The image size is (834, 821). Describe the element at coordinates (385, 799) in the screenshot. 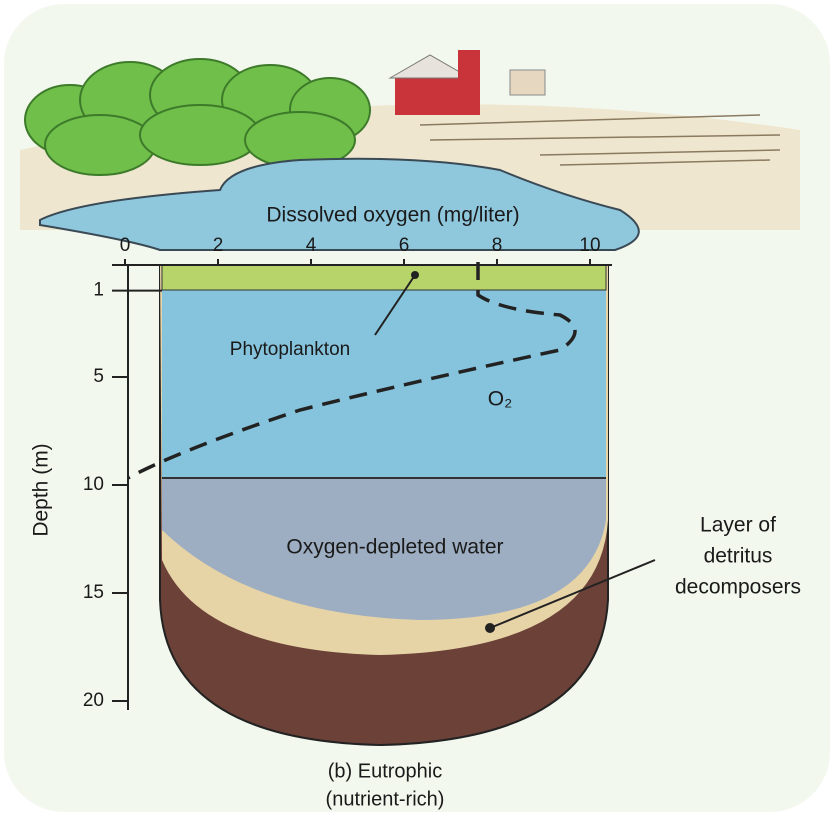

I see `caption: (nutrient-rich)` at that location.